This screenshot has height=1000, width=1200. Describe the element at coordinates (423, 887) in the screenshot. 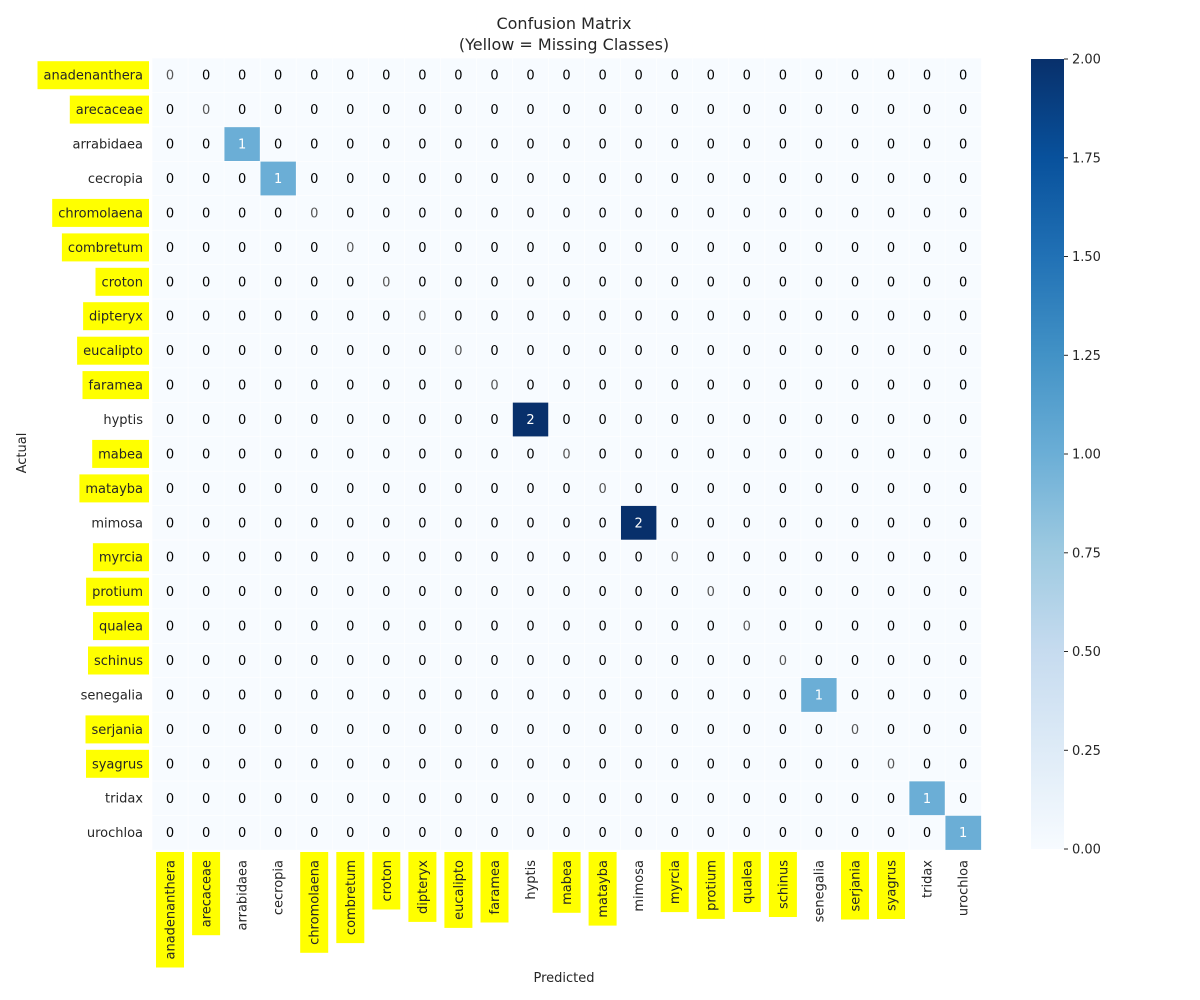

I see `column-label: dipteryx` at that location.